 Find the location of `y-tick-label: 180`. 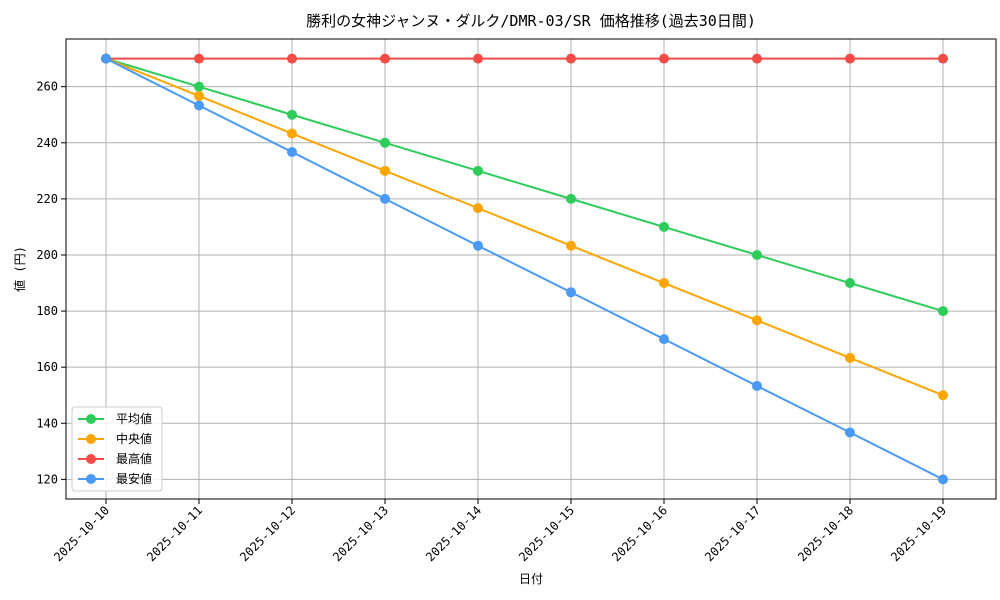

y-tick-label: 180 is located at coordinates (47, 311).